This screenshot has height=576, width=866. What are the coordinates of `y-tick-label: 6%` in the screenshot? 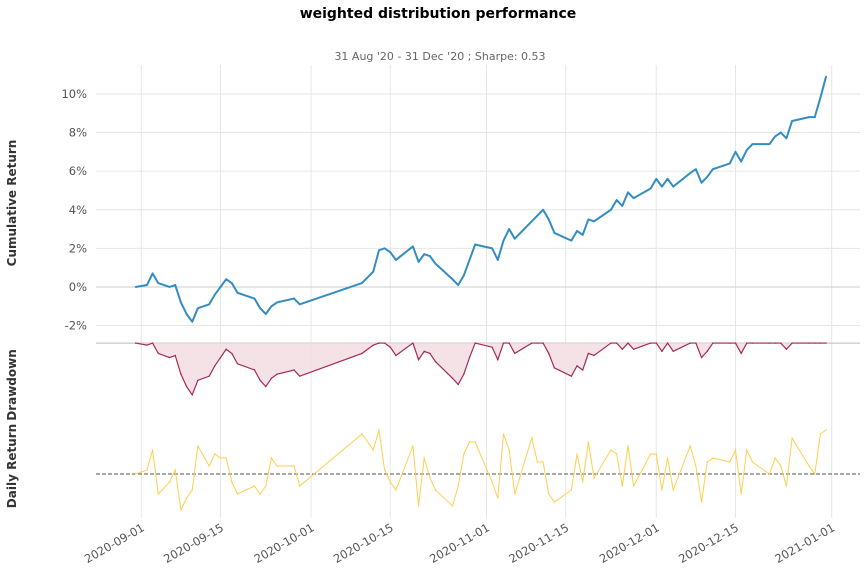 It's located at (78, 171).